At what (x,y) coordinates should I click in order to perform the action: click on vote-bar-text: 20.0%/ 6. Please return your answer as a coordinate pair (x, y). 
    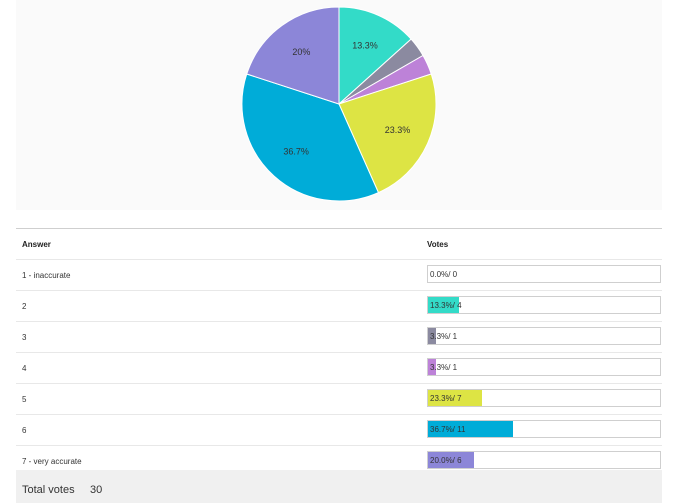
    Looking at the image, I should click on (446, 460).